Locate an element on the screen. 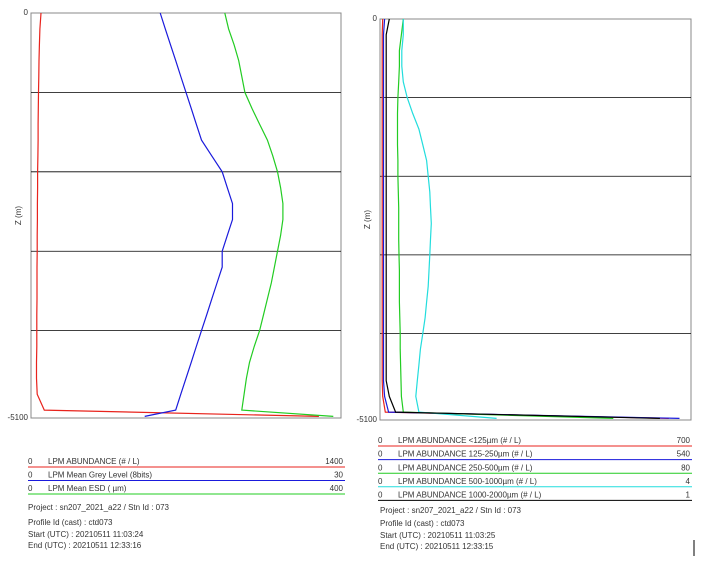 The height and width of the screenshot is (569, 712). scale-max: 1400 is located at coordinates (334, 461).